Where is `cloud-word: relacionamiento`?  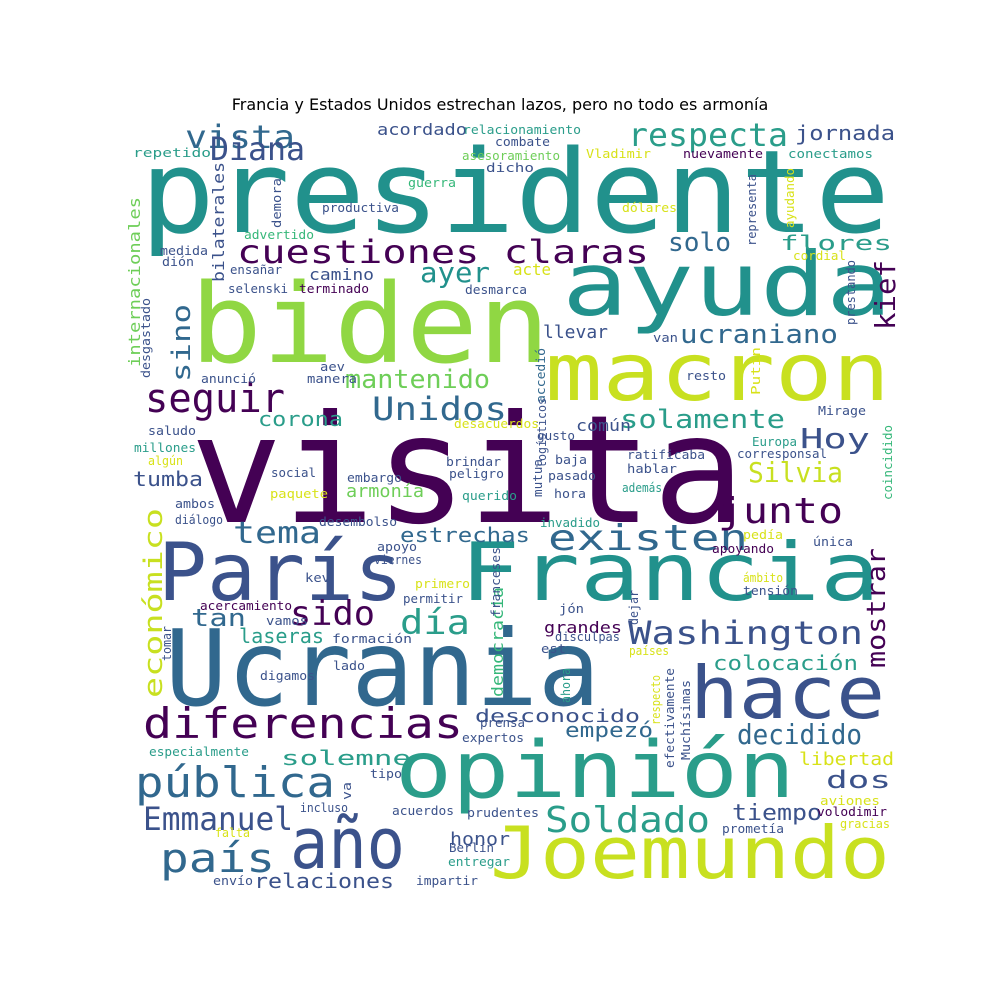
cloud-word: relacionamiento is located at coordinates (522, 130).